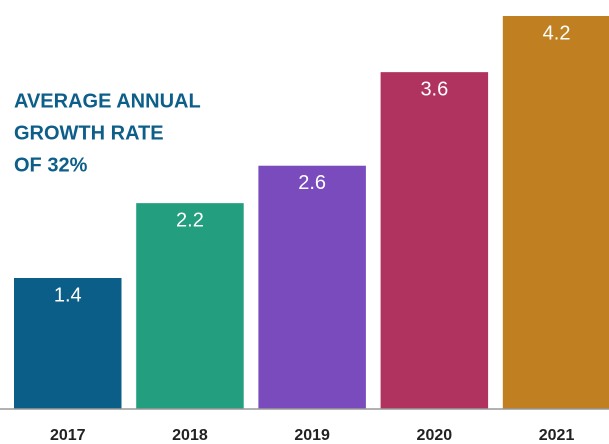 This screenshot has width=609, height=444. I want to click on value-label: 3.6, so click(434, 89).